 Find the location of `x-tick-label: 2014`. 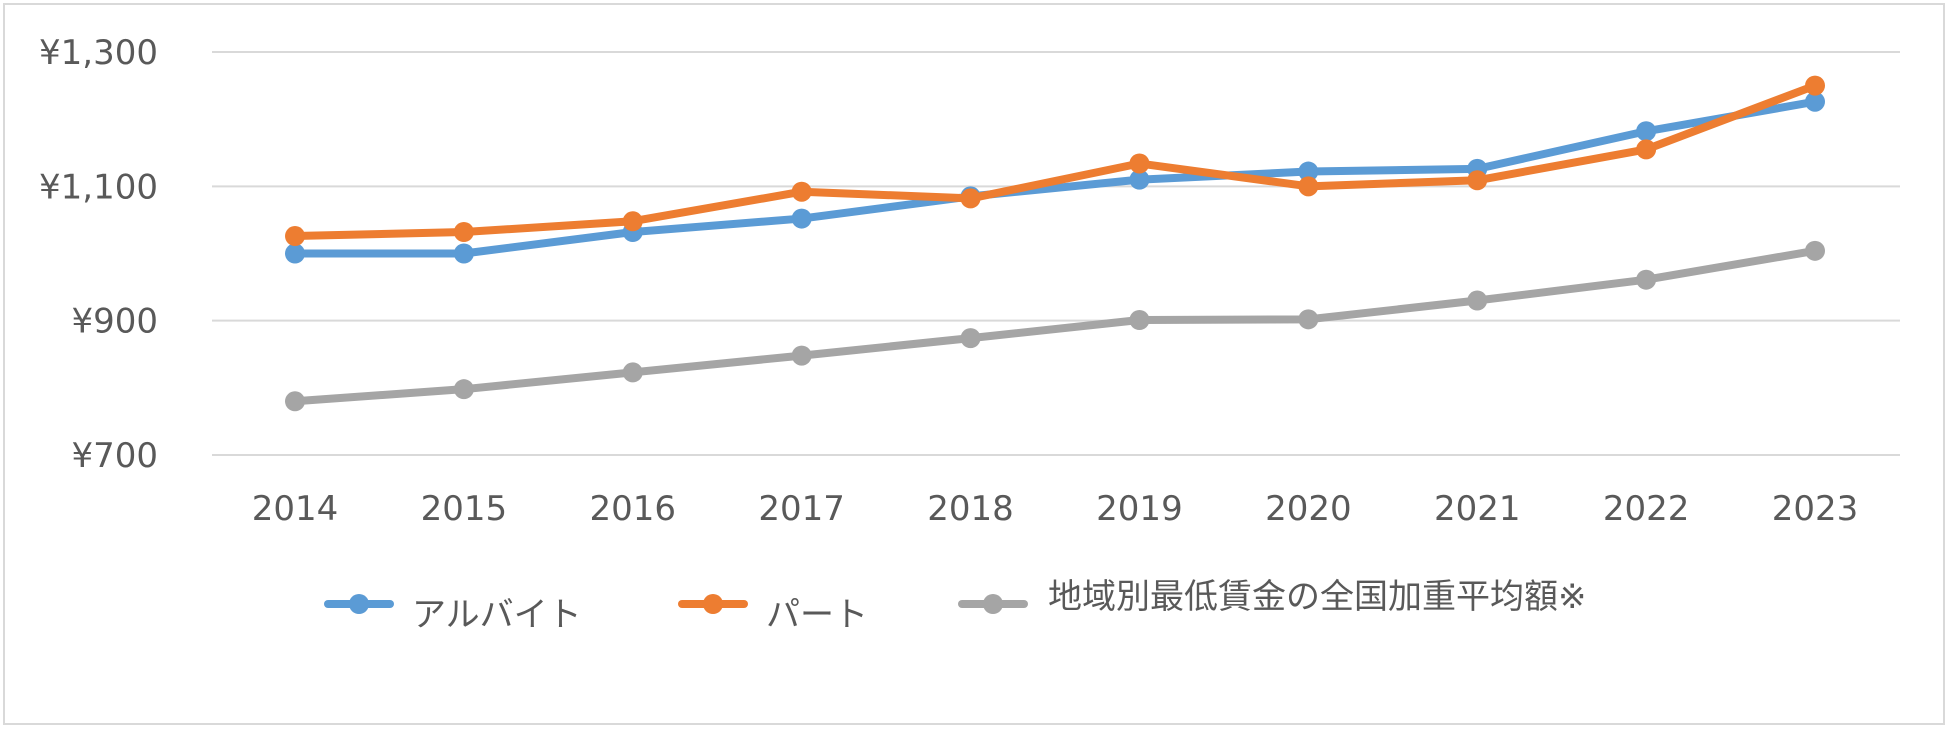

x-tick-label: 2014 is located at coordinates (295, 509).